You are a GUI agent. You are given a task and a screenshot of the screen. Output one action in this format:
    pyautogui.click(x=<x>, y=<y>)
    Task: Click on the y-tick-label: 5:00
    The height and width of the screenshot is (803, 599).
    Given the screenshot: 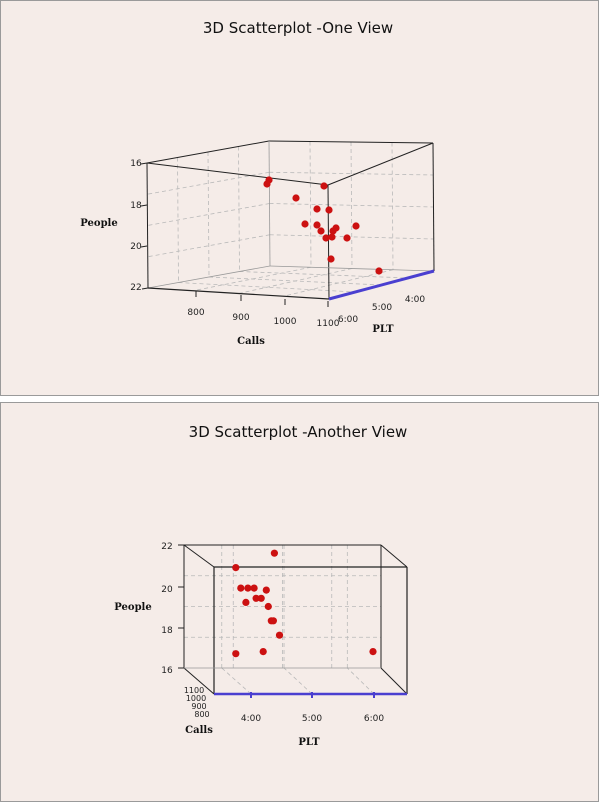 What is the action you would take?
    pyautogui.click(x=382, y=308)
    